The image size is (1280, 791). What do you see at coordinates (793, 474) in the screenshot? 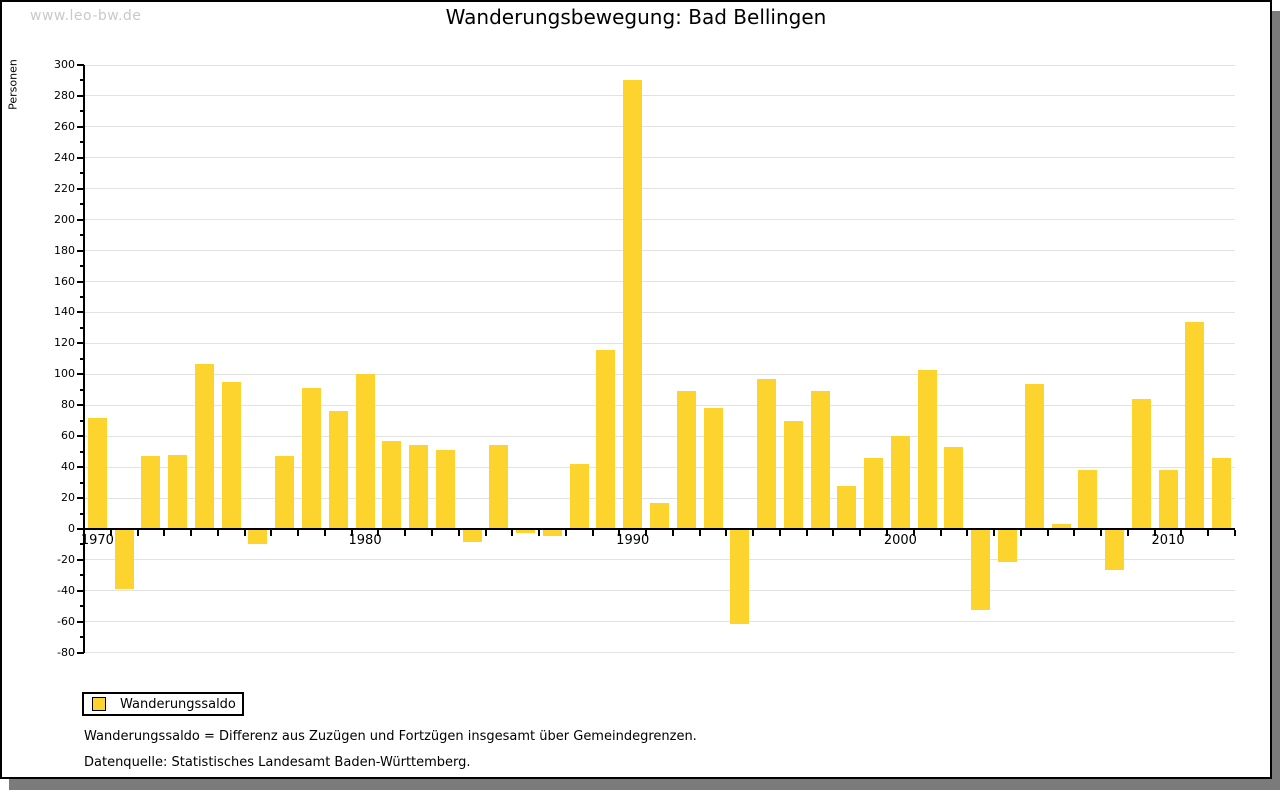
I see `bar-1996` at bounding box center [793, 474].